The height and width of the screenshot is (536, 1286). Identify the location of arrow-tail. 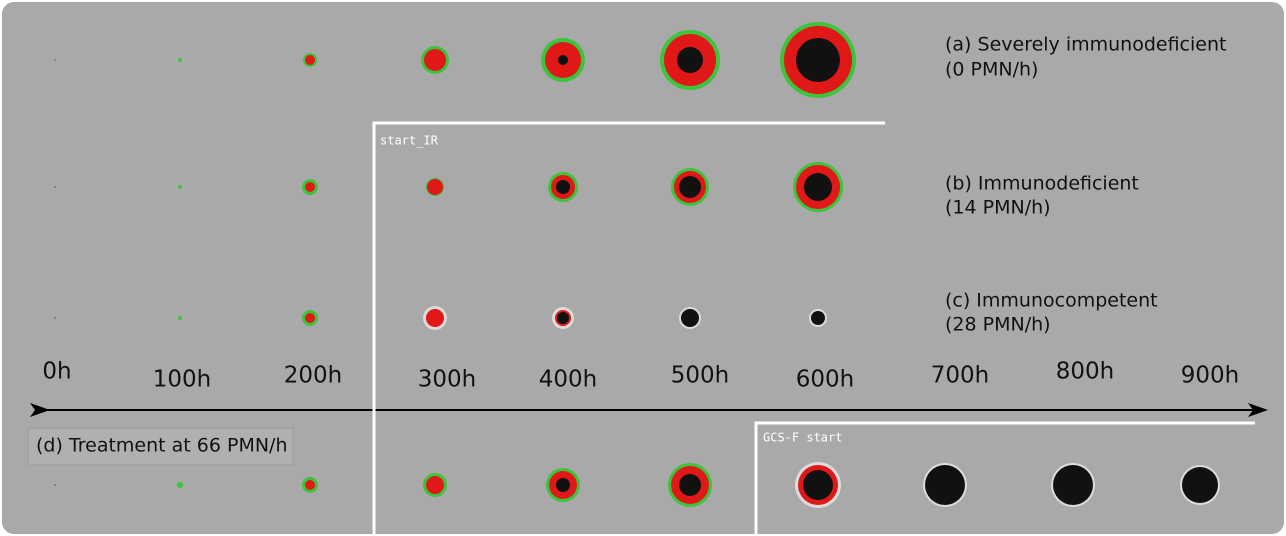
(40, 410).